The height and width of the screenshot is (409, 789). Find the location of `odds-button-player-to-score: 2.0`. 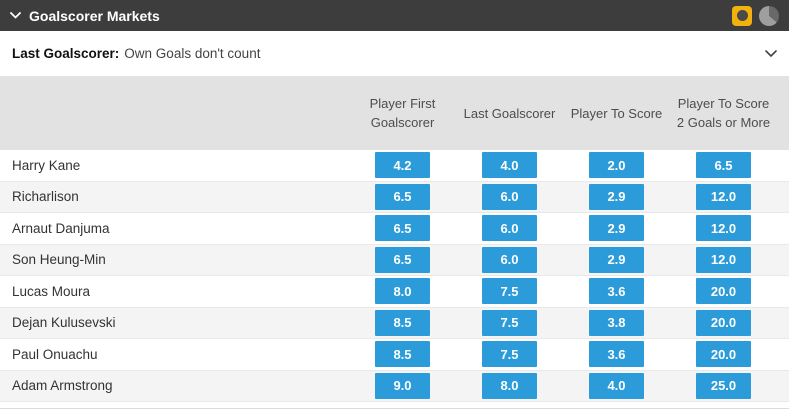

odds-button-player-to-score: 2.0 is located at coordinates (616, 165).